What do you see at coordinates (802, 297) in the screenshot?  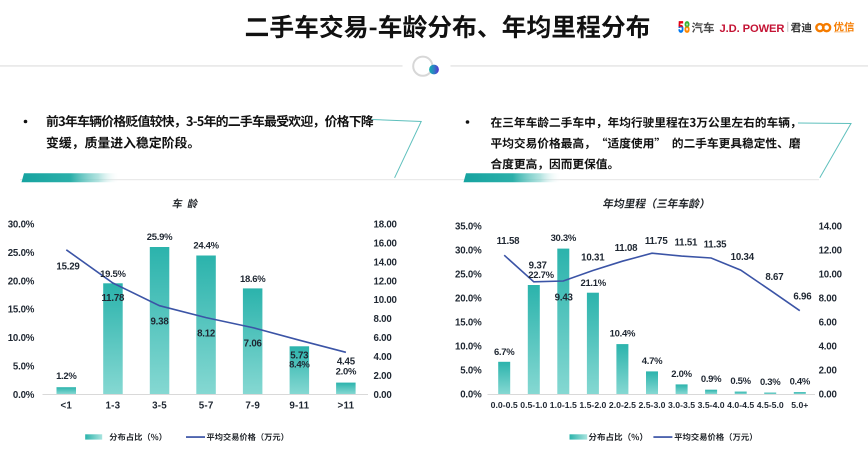 I see `svg-text: 6.96` at bounding box center [802, 297].